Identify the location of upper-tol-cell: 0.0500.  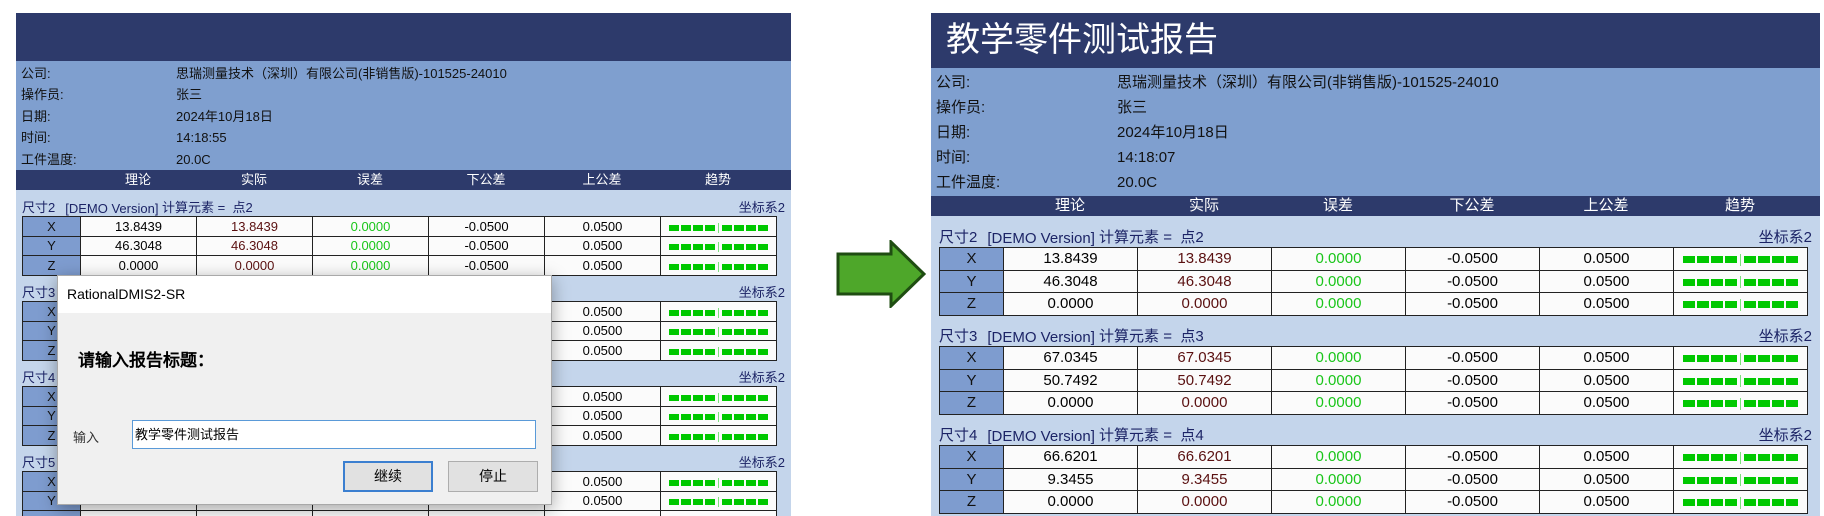
(602, 350).